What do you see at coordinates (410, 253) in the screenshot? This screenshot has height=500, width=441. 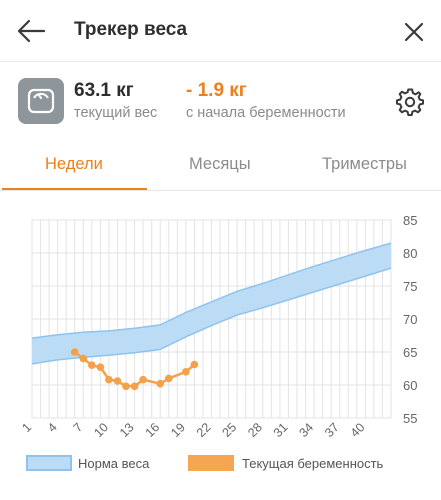 I see `y-tick-label: 80` at bounding box center [410, 253].